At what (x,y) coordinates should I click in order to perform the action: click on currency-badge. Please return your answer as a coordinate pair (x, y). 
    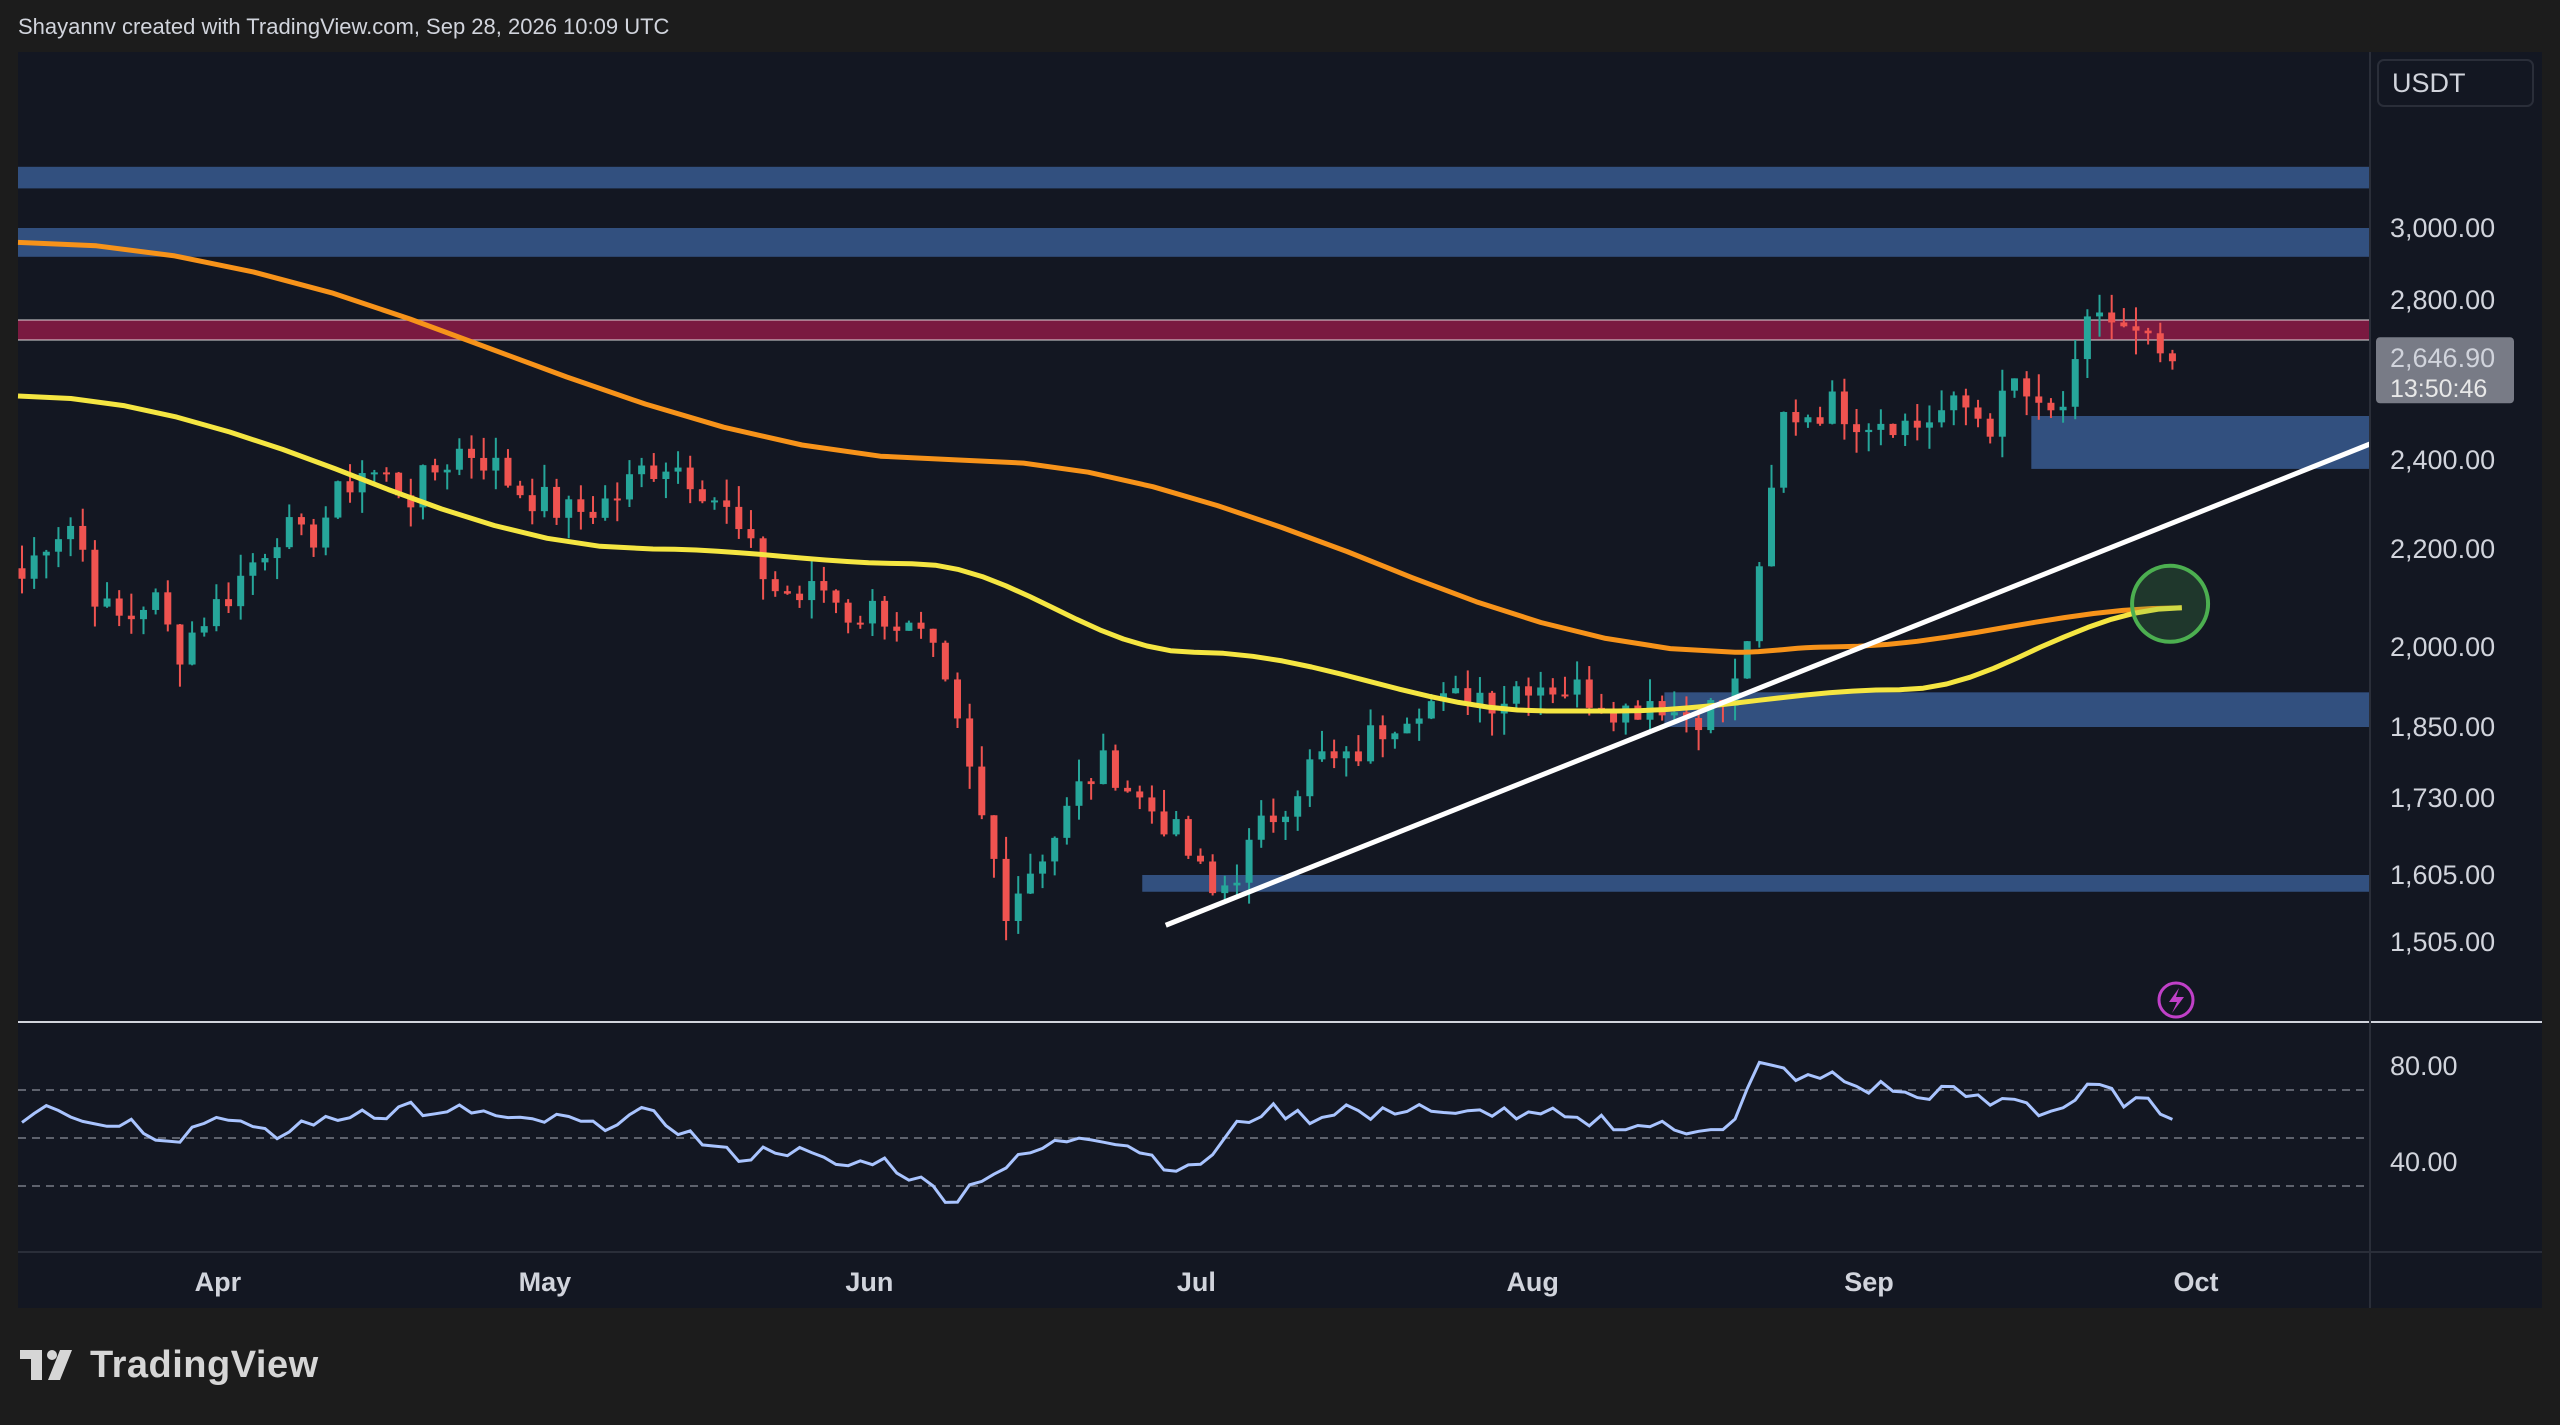
    Looking at the image, I should click on (2455, 83).